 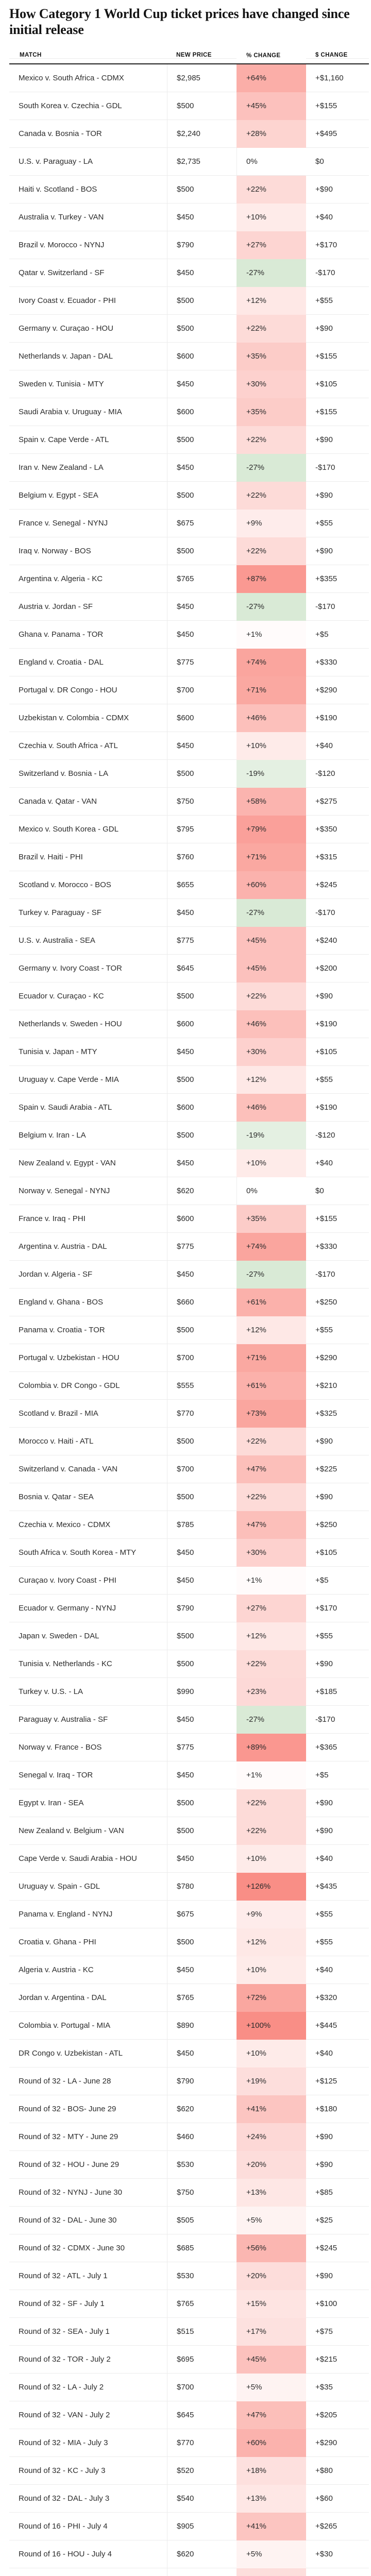 I want to click on dollar-change-cell: +$435, so click(x=337, y=1887).